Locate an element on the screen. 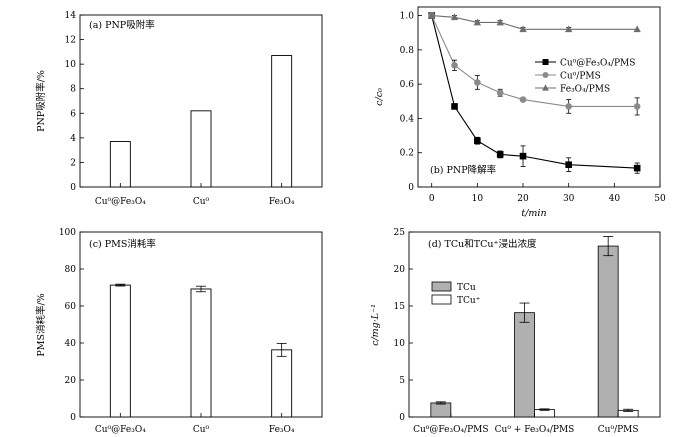  y-tick-label: 2 is located at coordinates (73, 163).